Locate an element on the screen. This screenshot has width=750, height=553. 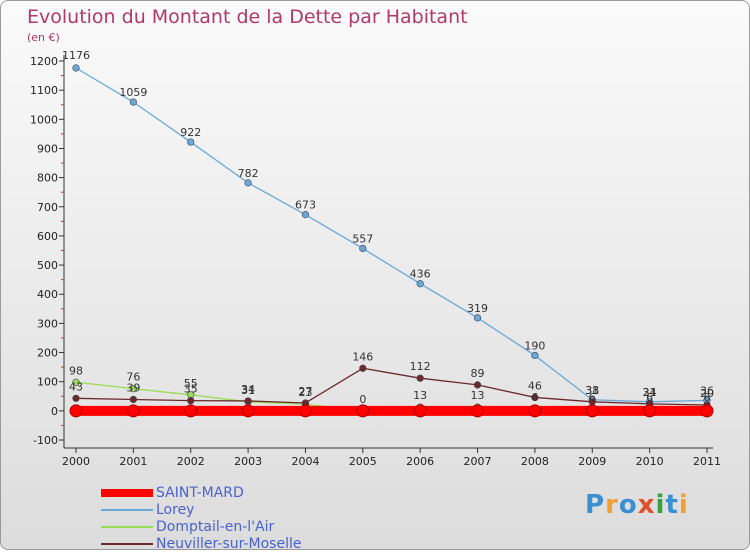
data-label: 190 is located at coordinates (534, 345).